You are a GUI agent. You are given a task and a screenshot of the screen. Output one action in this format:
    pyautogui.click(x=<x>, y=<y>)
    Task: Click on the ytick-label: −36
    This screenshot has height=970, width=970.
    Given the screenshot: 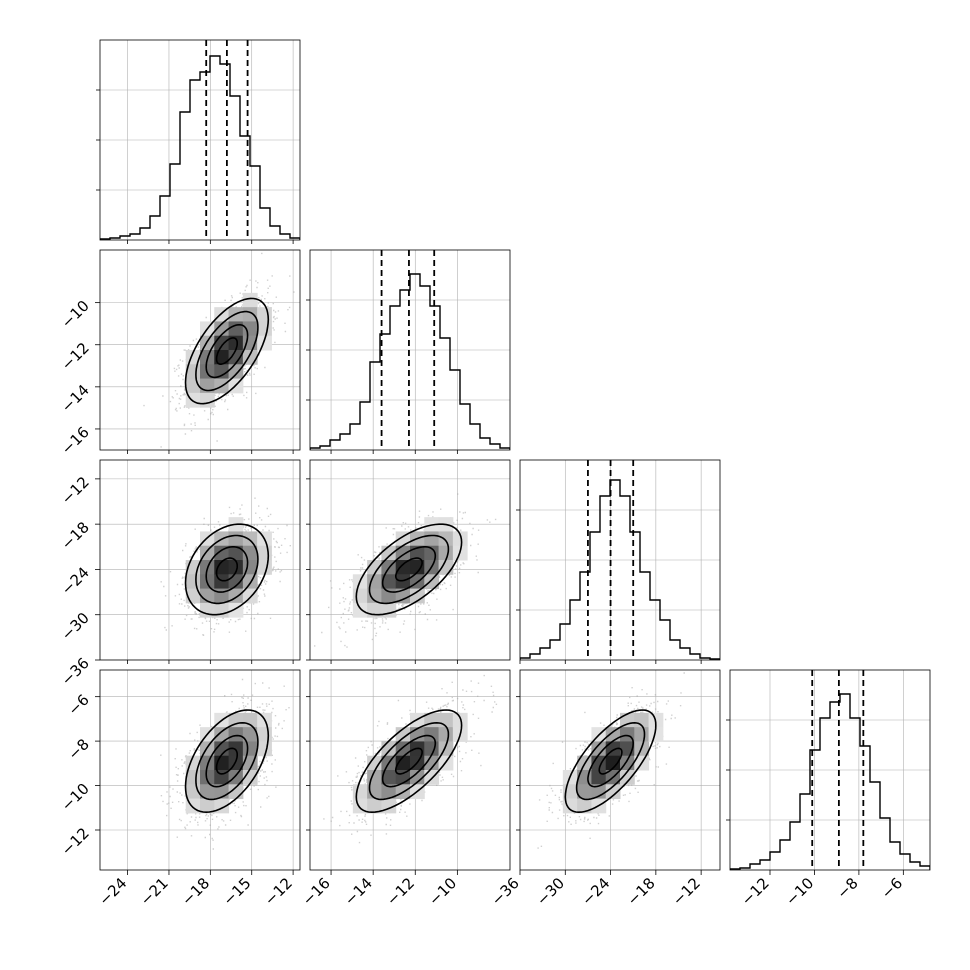 What is the action you would take?
    pyautogui.click(x=75, y=671)
    